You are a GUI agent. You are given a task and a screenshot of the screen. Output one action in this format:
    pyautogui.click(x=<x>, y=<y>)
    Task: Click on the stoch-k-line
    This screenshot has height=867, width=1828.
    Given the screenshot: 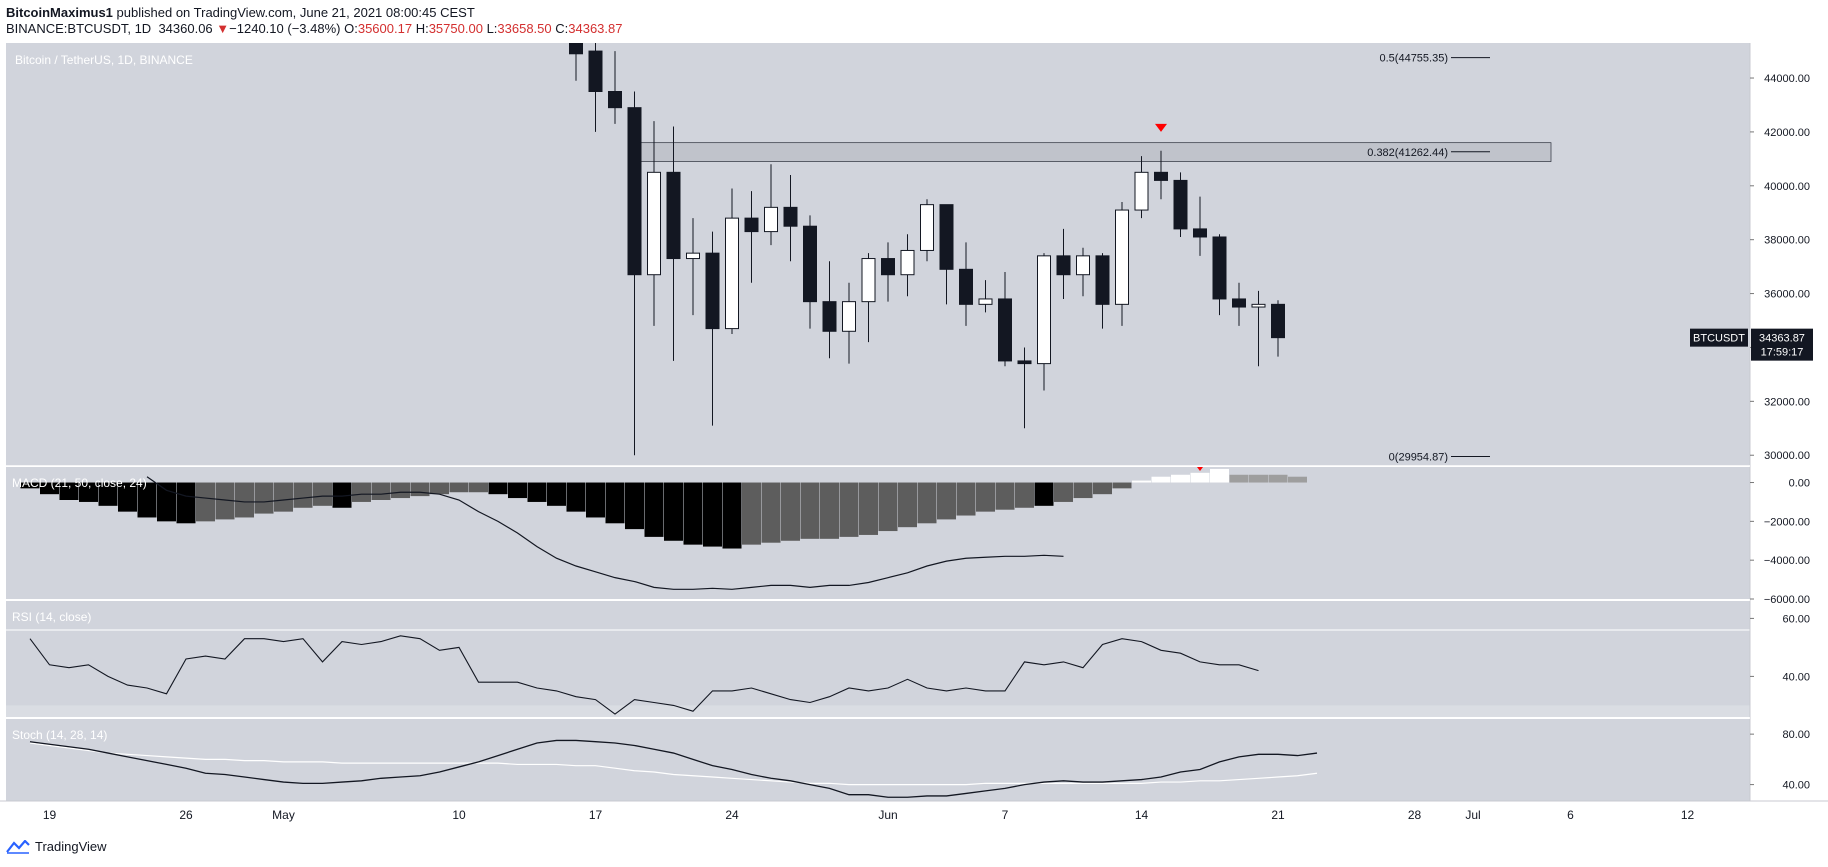 What is the action you would take?
    pyautogui.click(x=673, y=768)
    